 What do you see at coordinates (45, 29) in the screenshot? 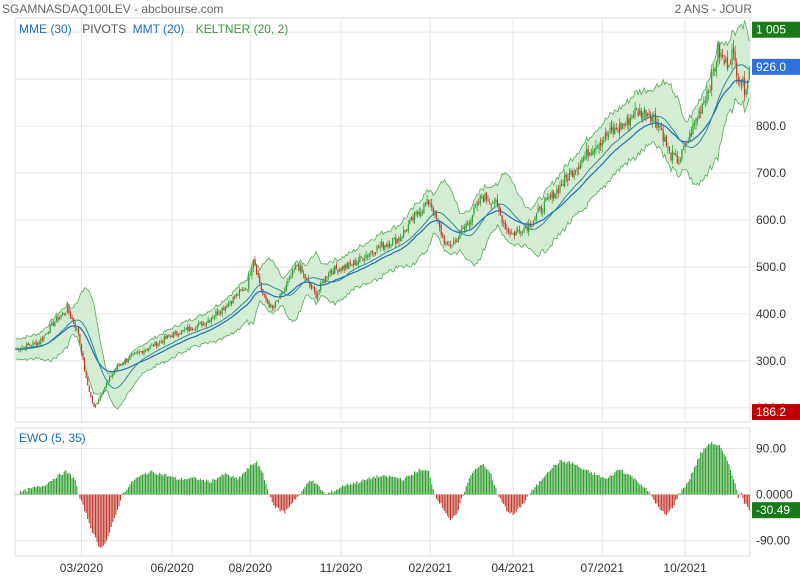
I see `indicator-label: MME (30)` at bounding box center [45, 29].